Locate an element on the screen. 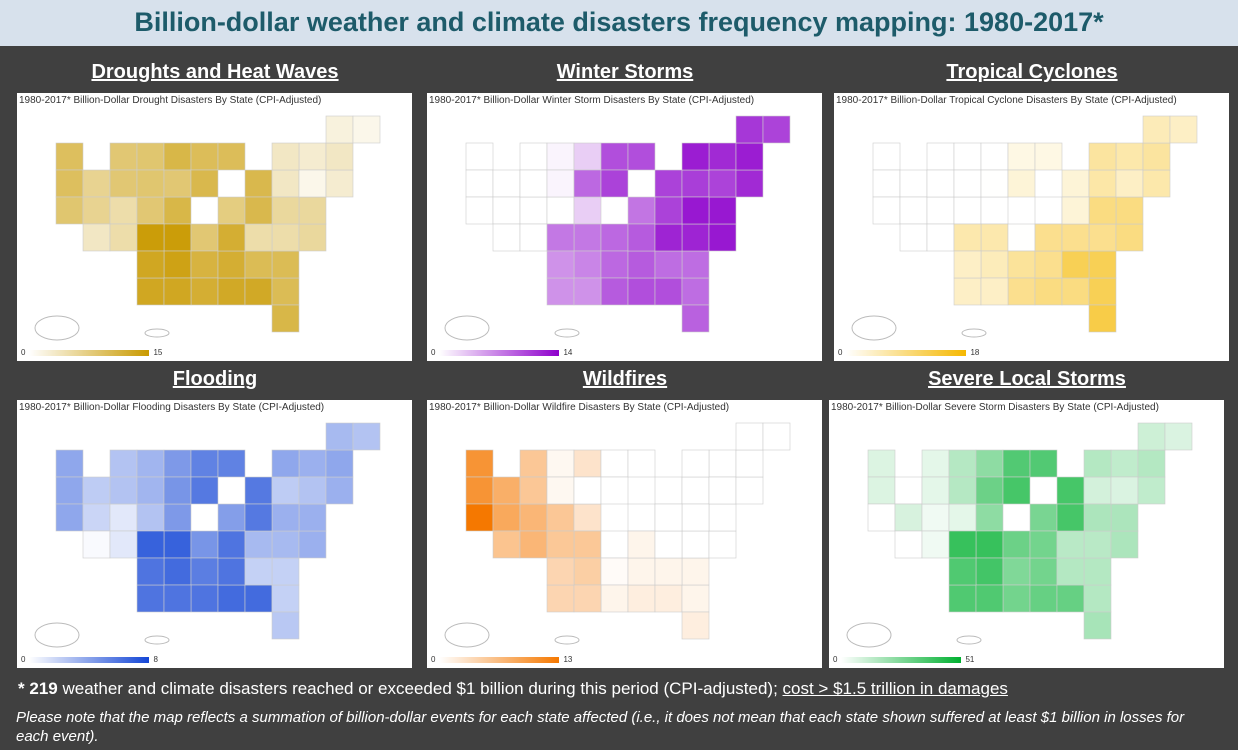 The image size is (1238, 750). state-ia is located at coordinates (587, 490).